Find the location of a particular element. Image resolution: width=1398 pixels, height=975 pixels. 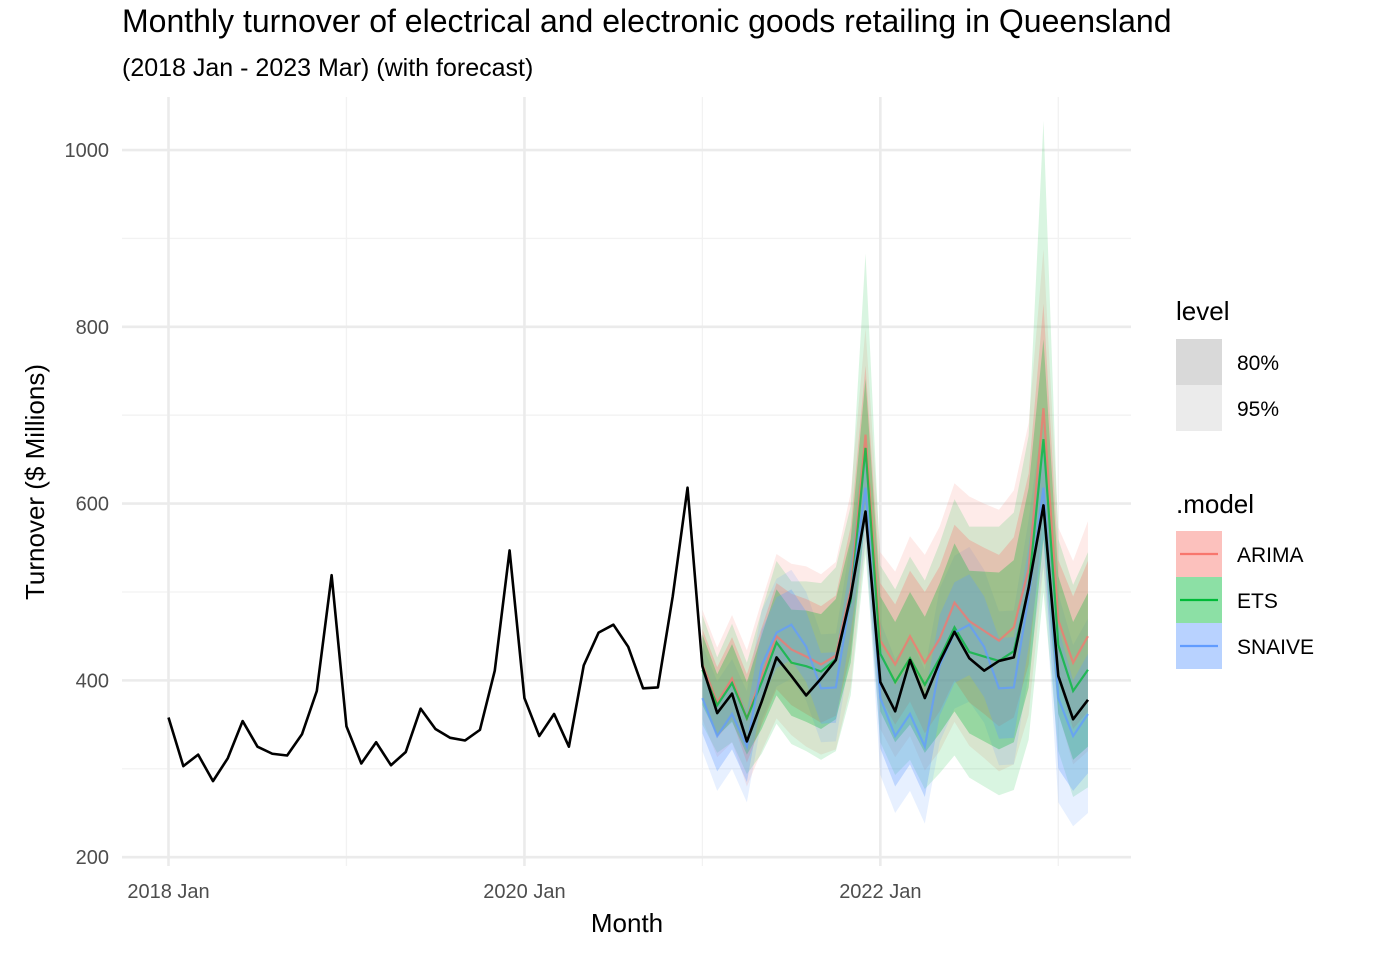

legend-level-items: 80% 95% is located at coordinates (1227, 385).